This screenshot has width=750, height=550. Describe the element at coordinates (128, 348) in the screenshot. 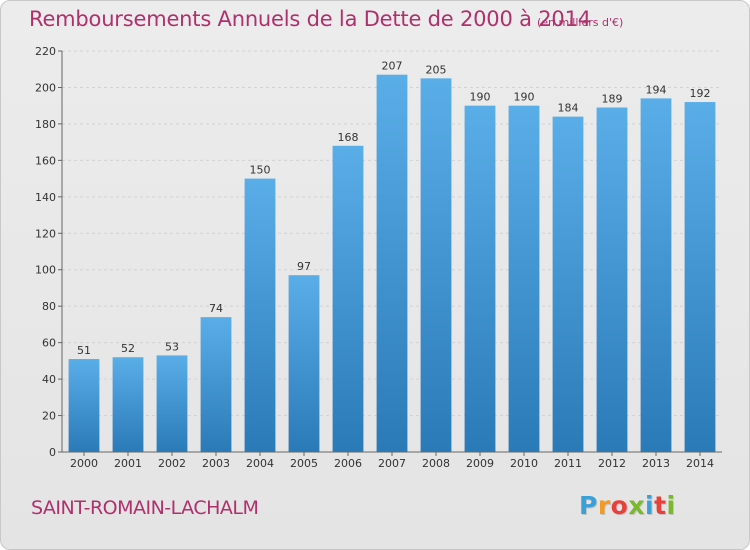

I see `data-label-2001: 52` at that location.